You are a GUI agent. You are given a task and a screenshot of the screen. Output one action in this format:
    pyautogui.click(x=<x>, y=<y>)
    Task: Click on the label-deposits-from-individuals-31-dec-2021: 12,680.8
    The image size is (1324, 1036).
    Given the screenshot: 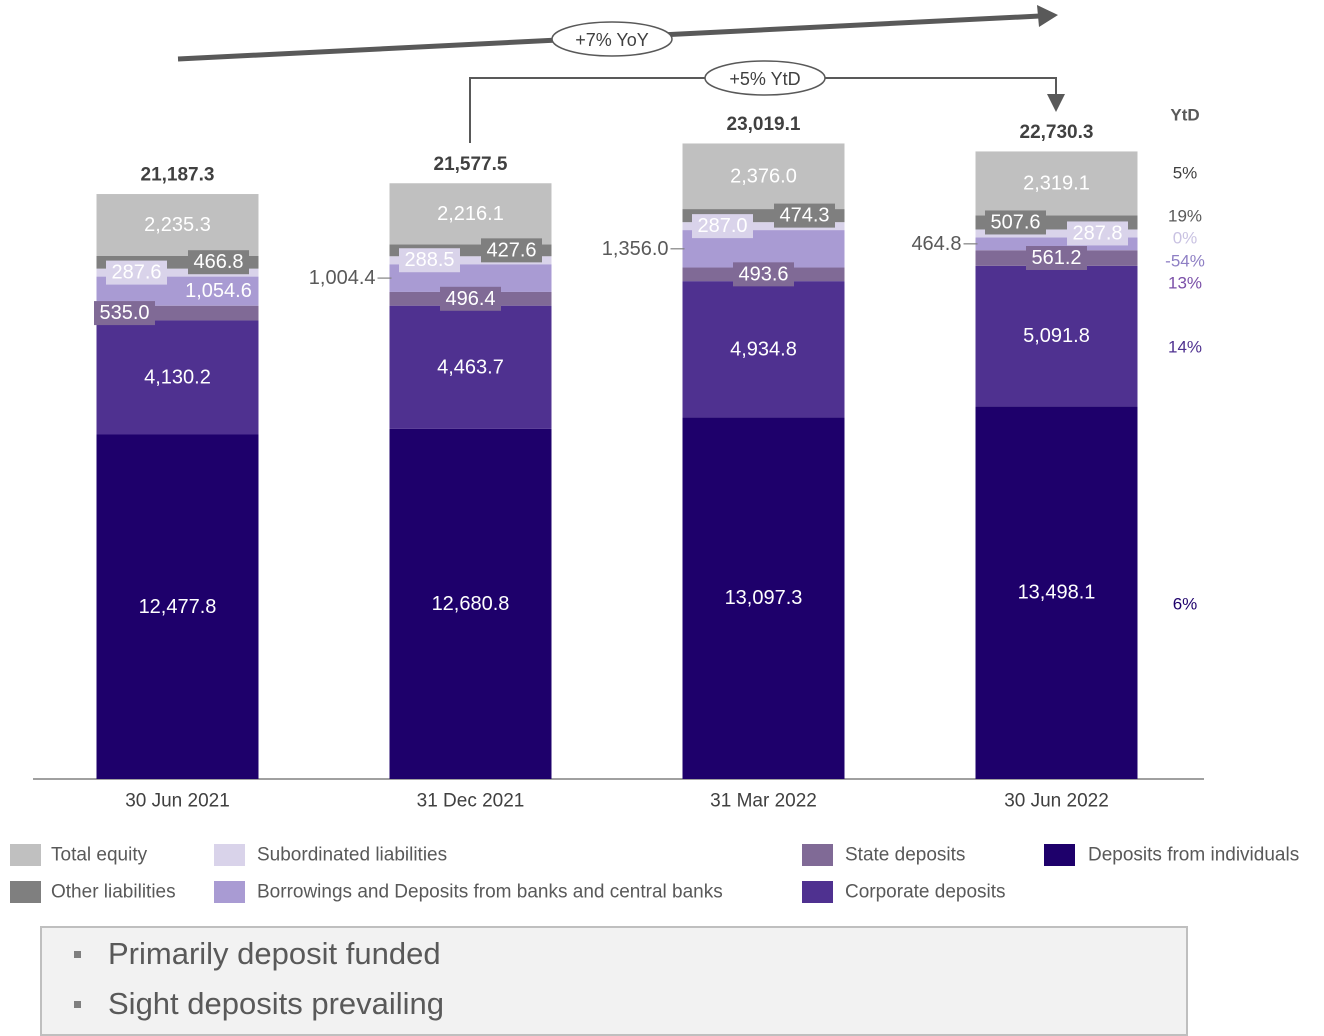 What is the action you would take?
    pyautogui.click(x=471, y=604)
    